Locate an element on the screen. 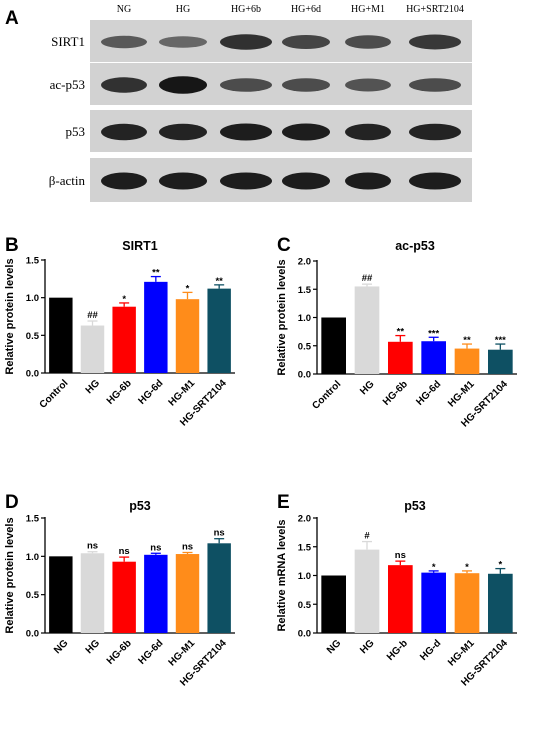 Image resolution: width=533 pixels, height=729 pixels. lane-label: HG+6b is located at coordinates (246, 9).